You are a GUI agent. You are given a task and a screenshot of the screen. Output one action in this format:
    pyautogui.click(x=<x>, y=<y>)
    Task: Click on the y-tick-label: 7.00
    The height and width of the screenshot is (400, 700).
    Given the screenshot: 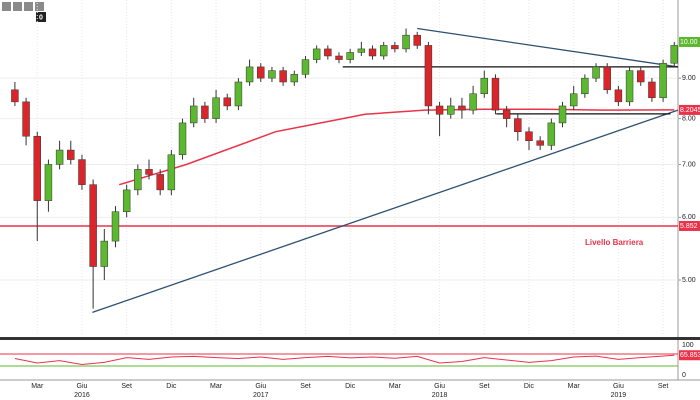 What is the action you would take?
    pyautogui.click(x=689, y=164)
    